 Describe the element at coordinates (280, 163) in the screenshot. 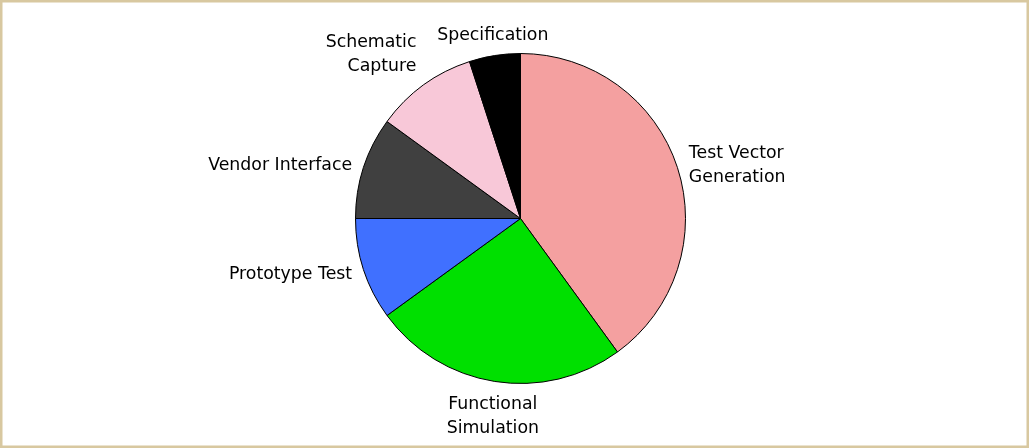

I see `slice-label: Vendor Interface` at that location.